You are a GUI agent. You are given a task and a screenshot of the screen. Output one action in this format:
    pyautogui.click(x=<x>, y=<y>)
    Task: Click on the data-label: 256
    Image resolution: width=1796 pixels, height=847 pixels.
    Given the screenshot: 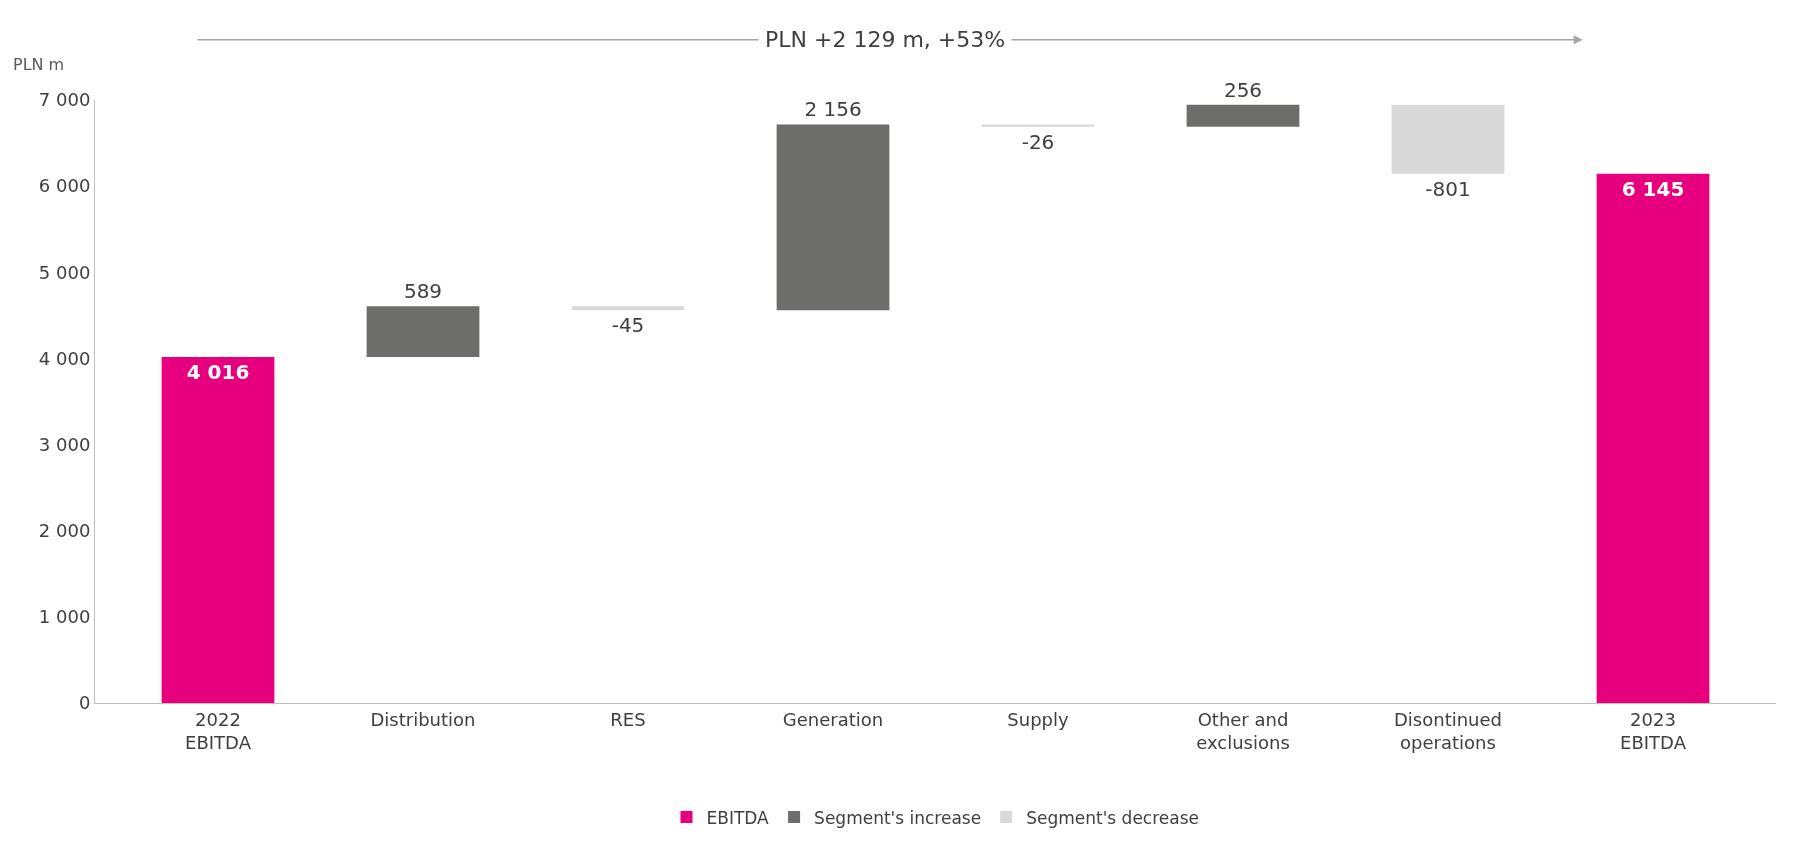 What is the action you would take?
    pyautogui.click(x=1243, y=89)
    